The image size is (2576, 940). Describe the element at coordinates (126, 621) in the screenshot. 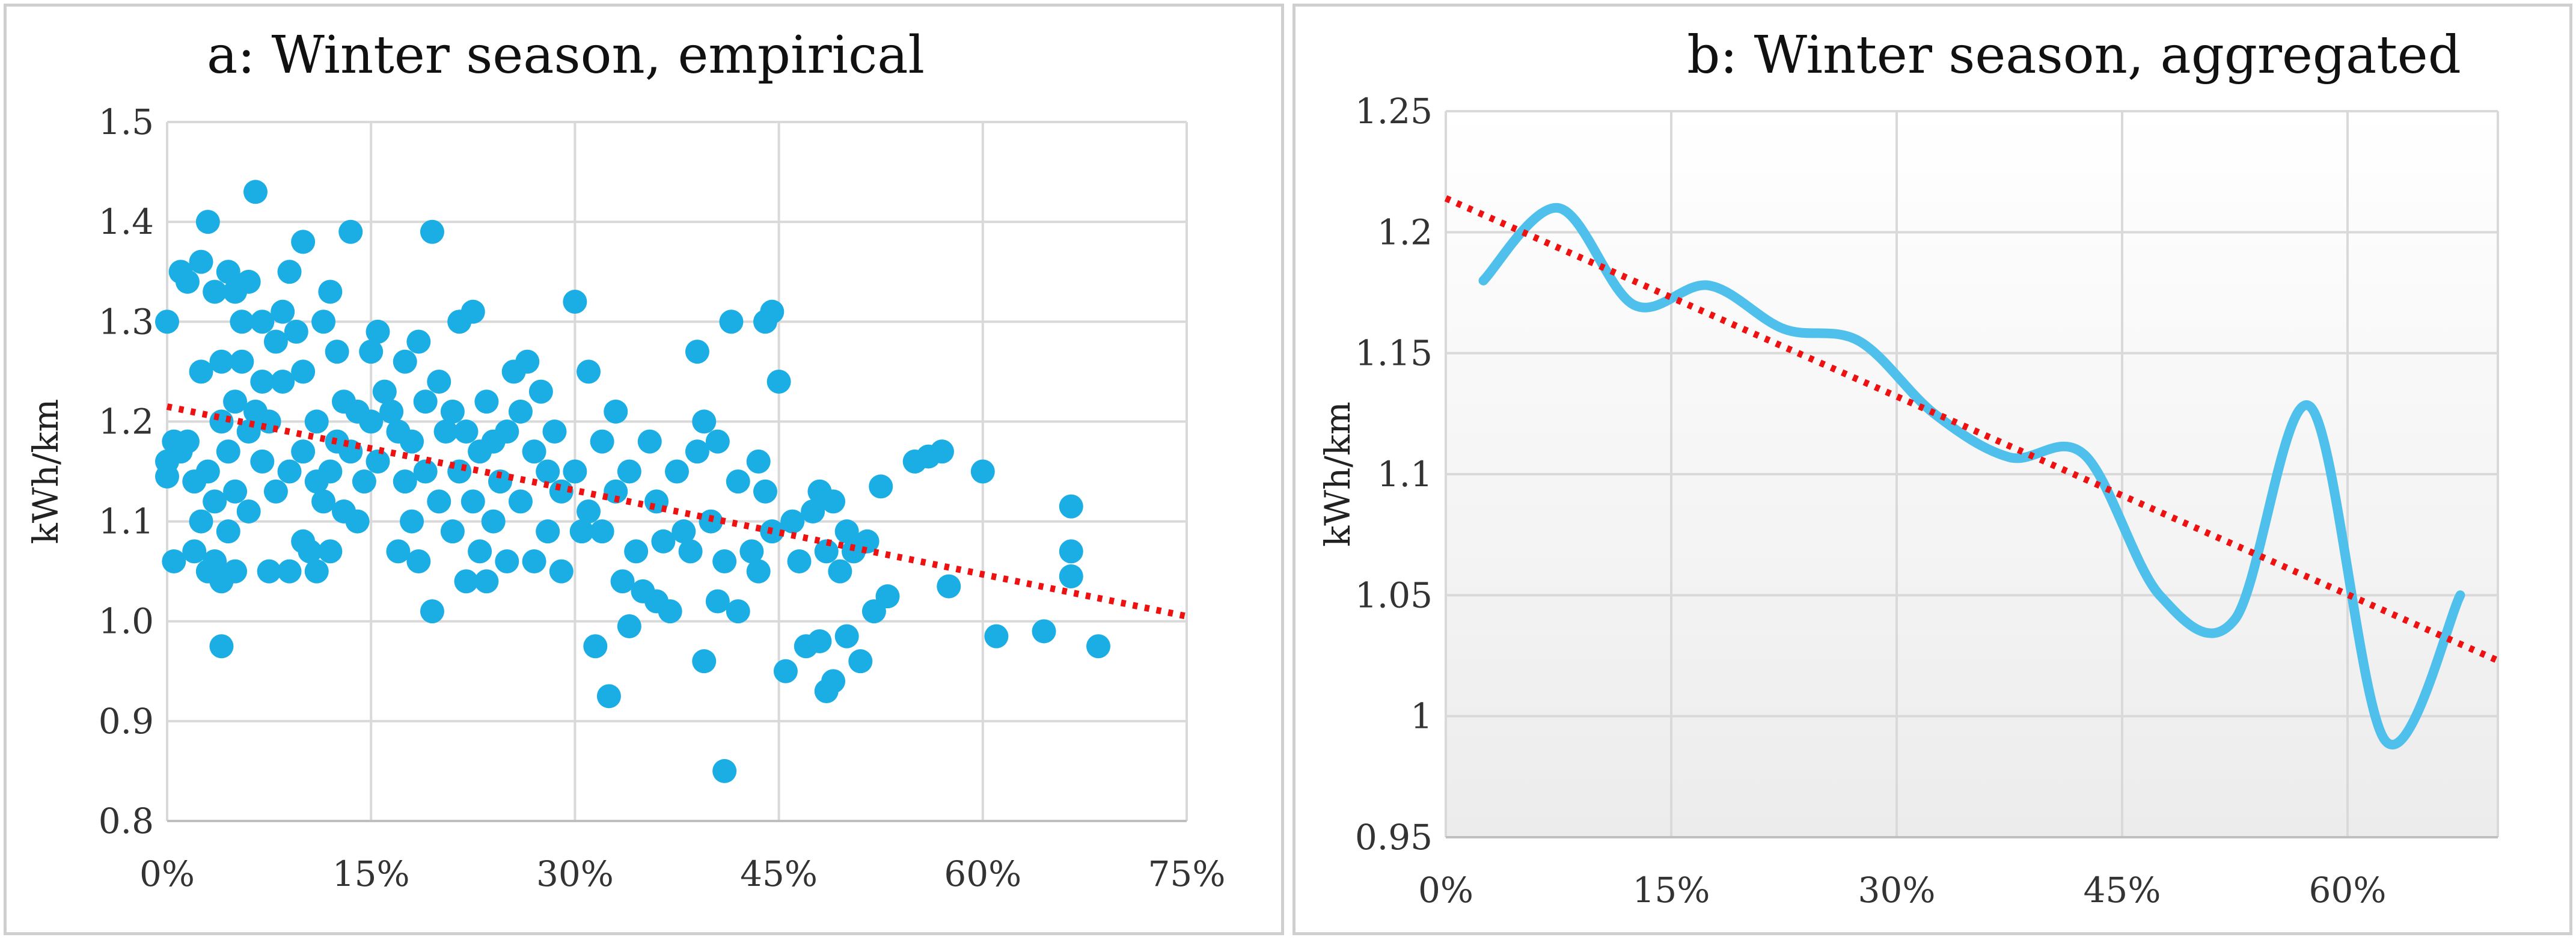

I see `y-tick-label: 1.0` at that location.